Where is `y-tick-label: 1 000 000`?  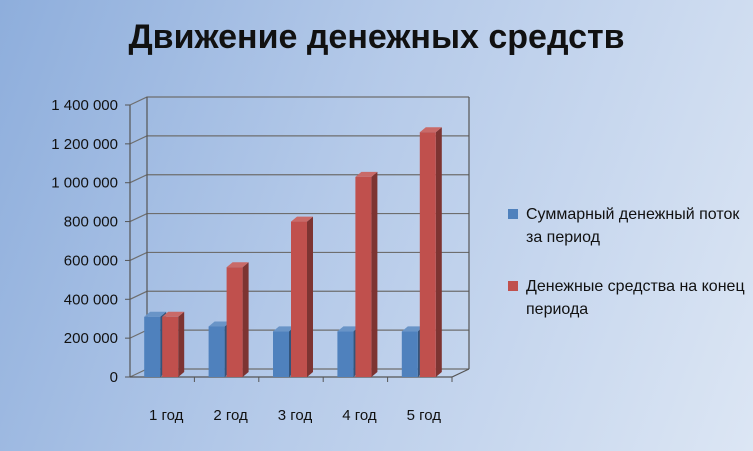 y-tick-label: 1 000 000 is located at coordinates (84, 183).